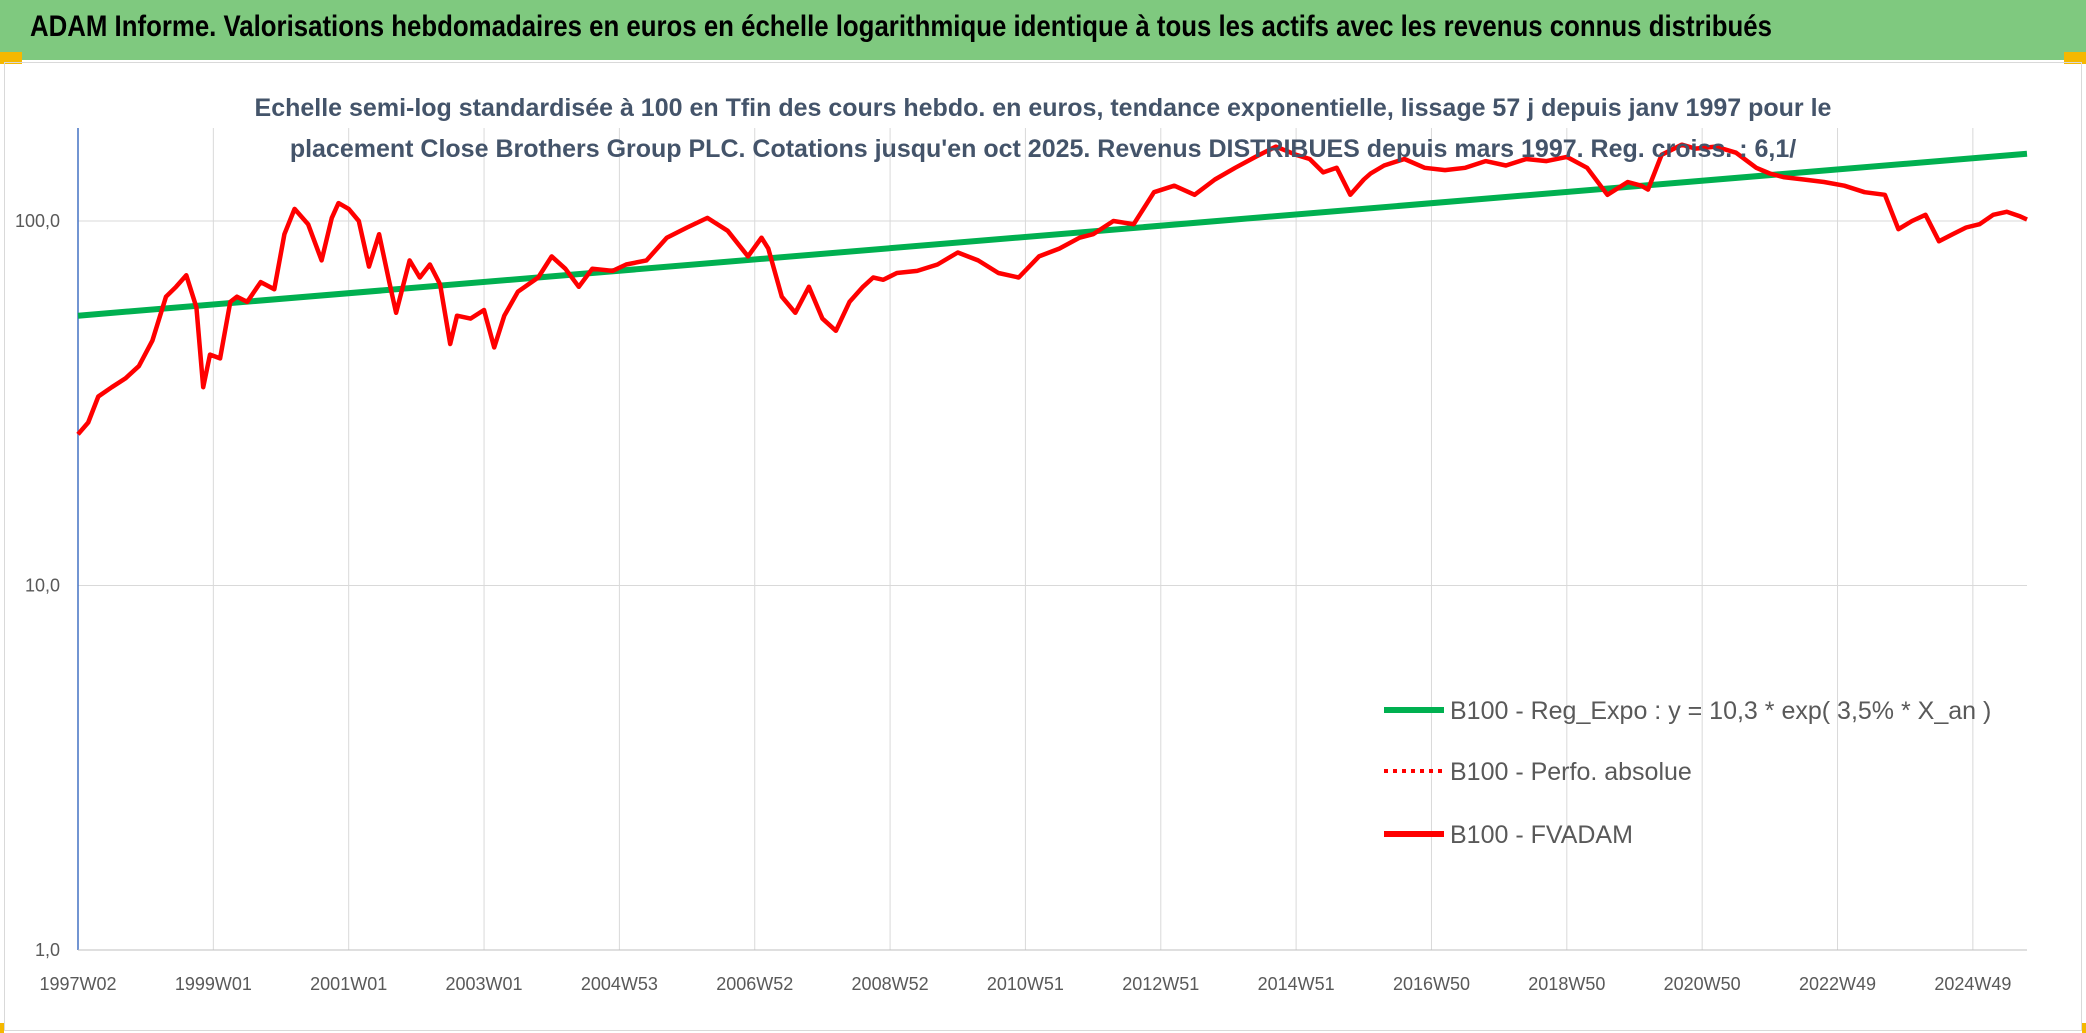  Describe the element at coordinates (1296, 984) in the screenshot. I see `x-tick-label: 2014W51` at that location.